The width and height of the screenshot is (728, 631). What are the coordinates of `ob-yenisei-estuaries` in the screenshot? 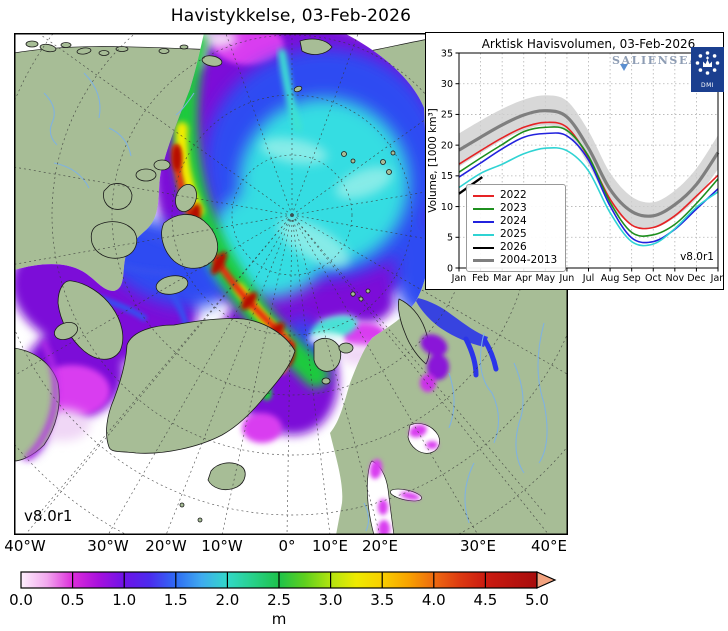 It's located at (481, 357).